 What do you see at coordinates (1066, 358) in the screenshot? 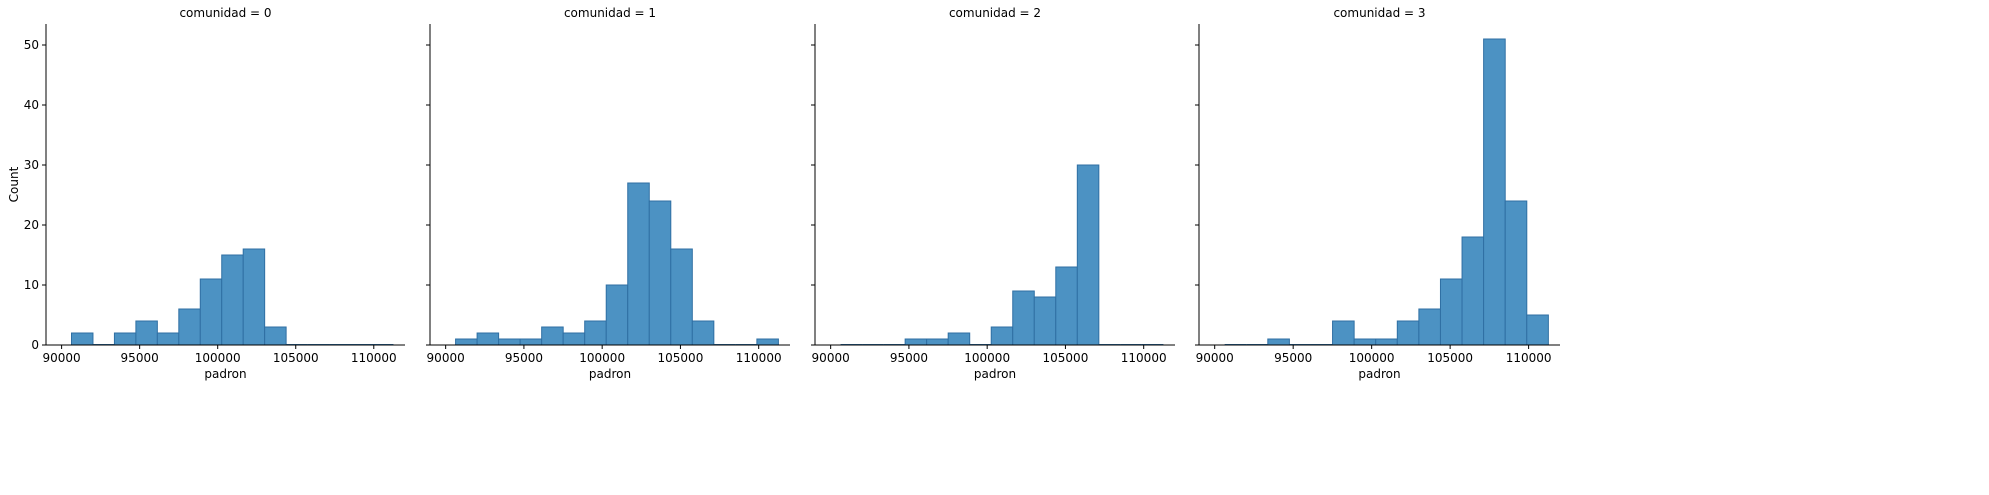
I see `x-tick-label-2-105000: 105000` at bounding box center [1066, 358].